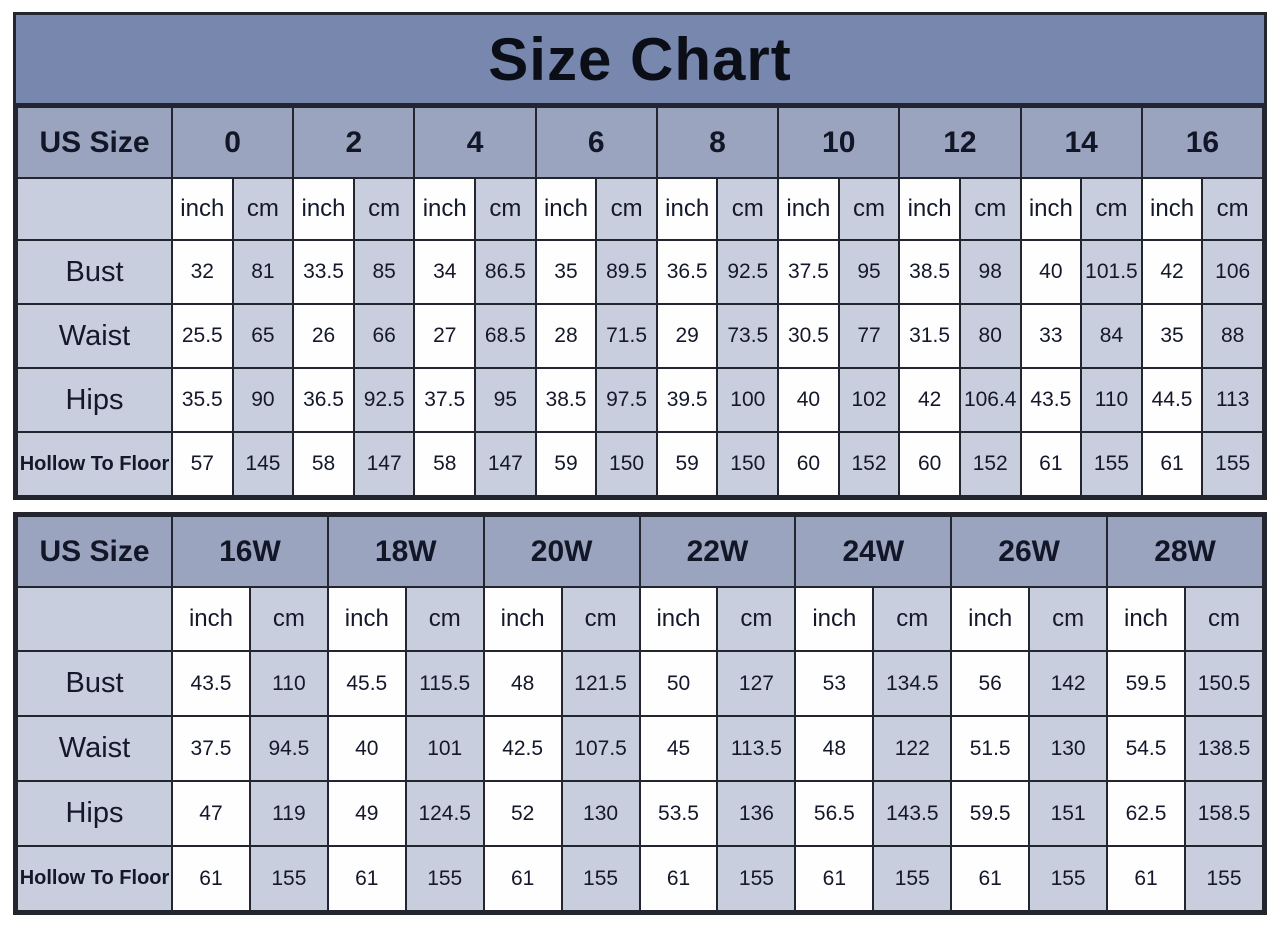 The height and width of the screenshot is (939, 1280). I want to click on inch-value-cell: 33, so click(1051, 336).